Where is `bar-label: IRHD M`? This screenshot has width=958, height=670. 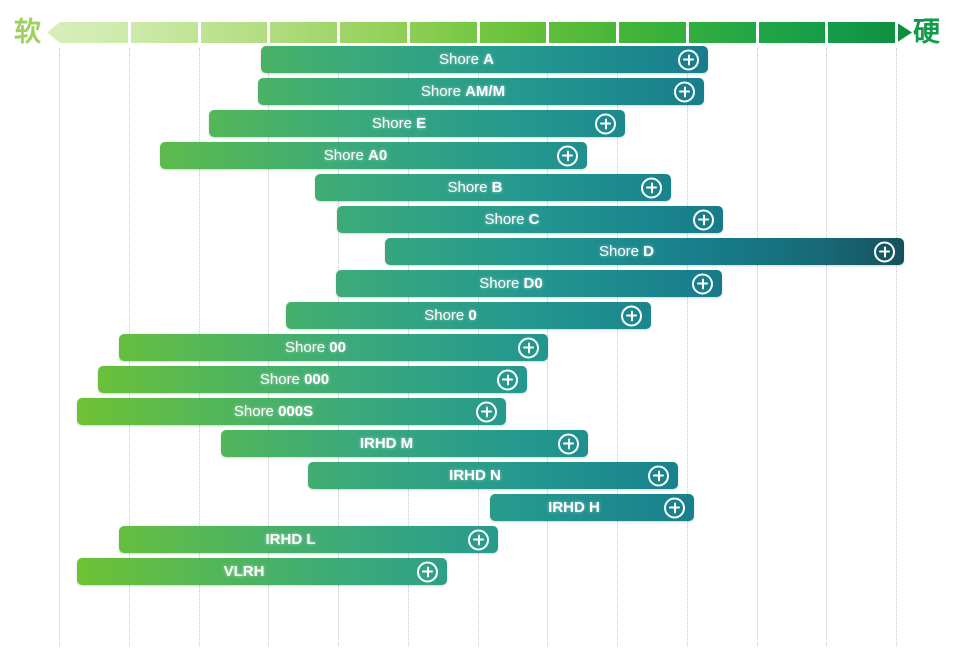 bar-label: IRHD M is located at coordinates (386, 443).